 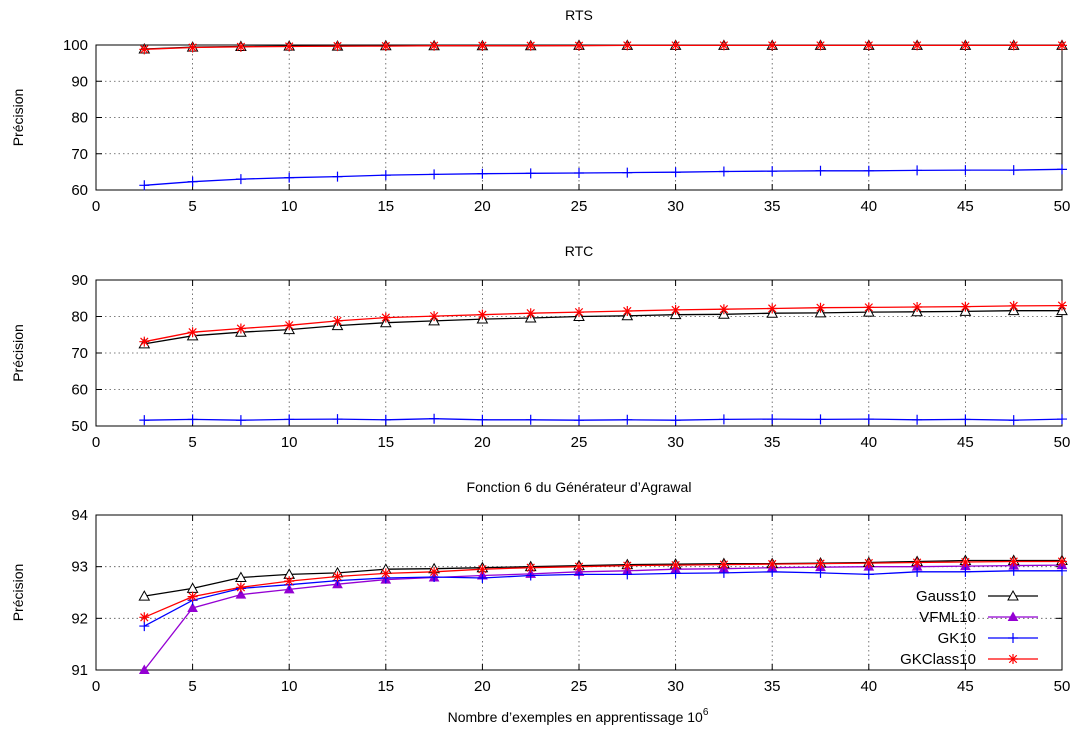 What do you see at coordinates (79, 670) in the screenshot?
I see `y-tick-label: 91` at bounding box center [79, 670].